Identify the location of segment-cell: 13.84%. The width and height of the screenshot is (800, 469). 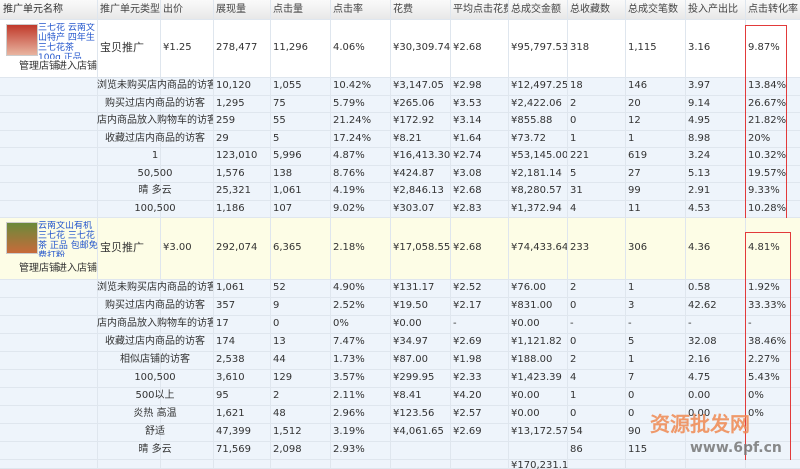
(767, 85).